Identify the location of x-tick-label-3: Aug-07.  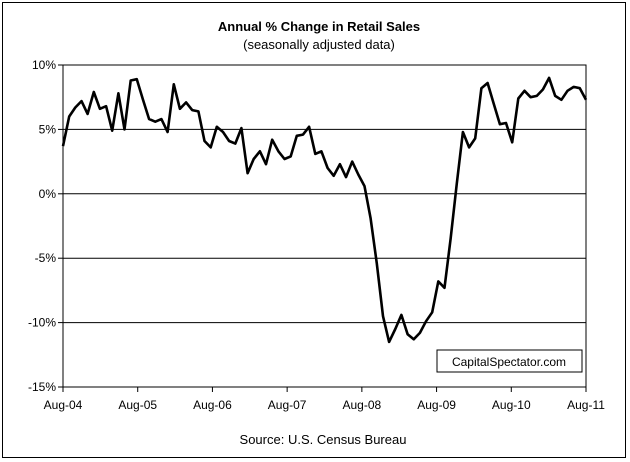
(287, 405).